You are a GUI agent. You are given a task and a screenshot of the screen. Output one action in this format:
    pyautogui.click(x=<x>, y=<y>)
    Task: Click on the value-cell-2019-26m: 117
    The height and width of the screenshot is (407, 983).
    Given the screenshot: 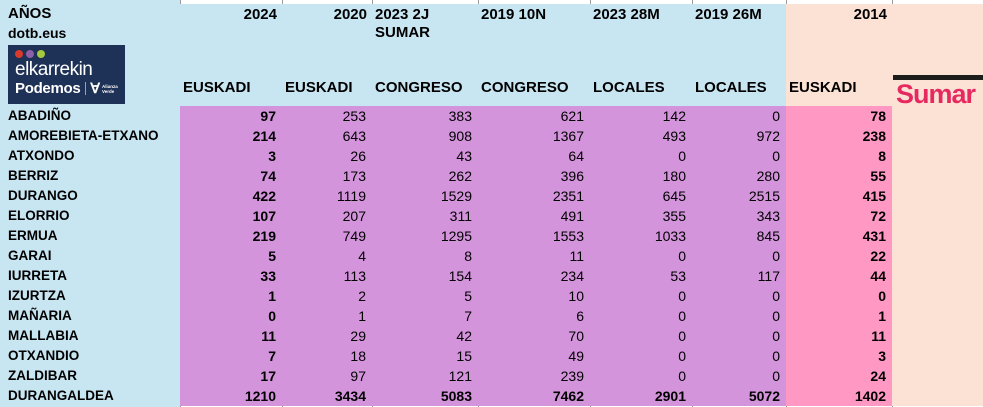 What is the action you would take?
    pyautogui.click(x=739, y=276)
    